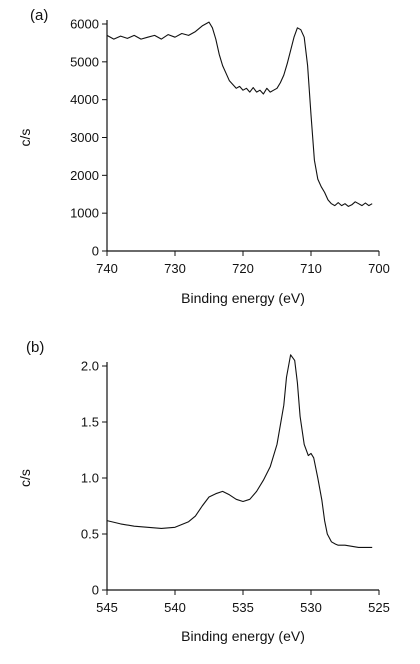  Describe the element at coordinates (39, 15) in the screenshot. I see `chart-a-panel-label: (a)` at that location.